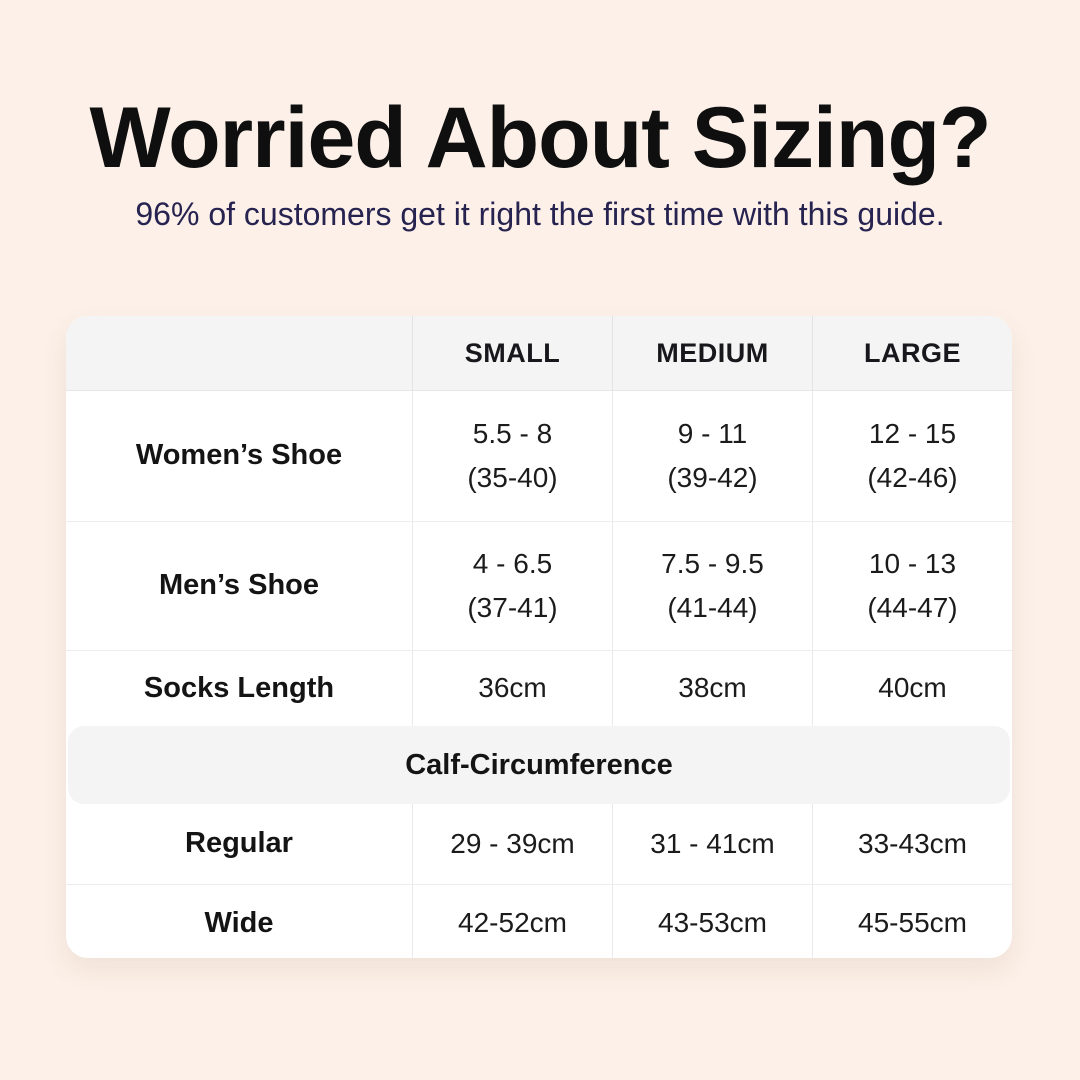 The image size is (1080, 1080). Describe the element at coordinates (712, 921) in the screenshot. I see `table-cell: 43-53cm` at that location.